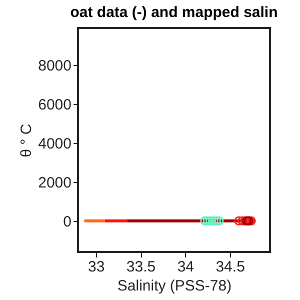 The image size is (300, 300). I want to click on y-tick-label: 0, so click(67, 221).